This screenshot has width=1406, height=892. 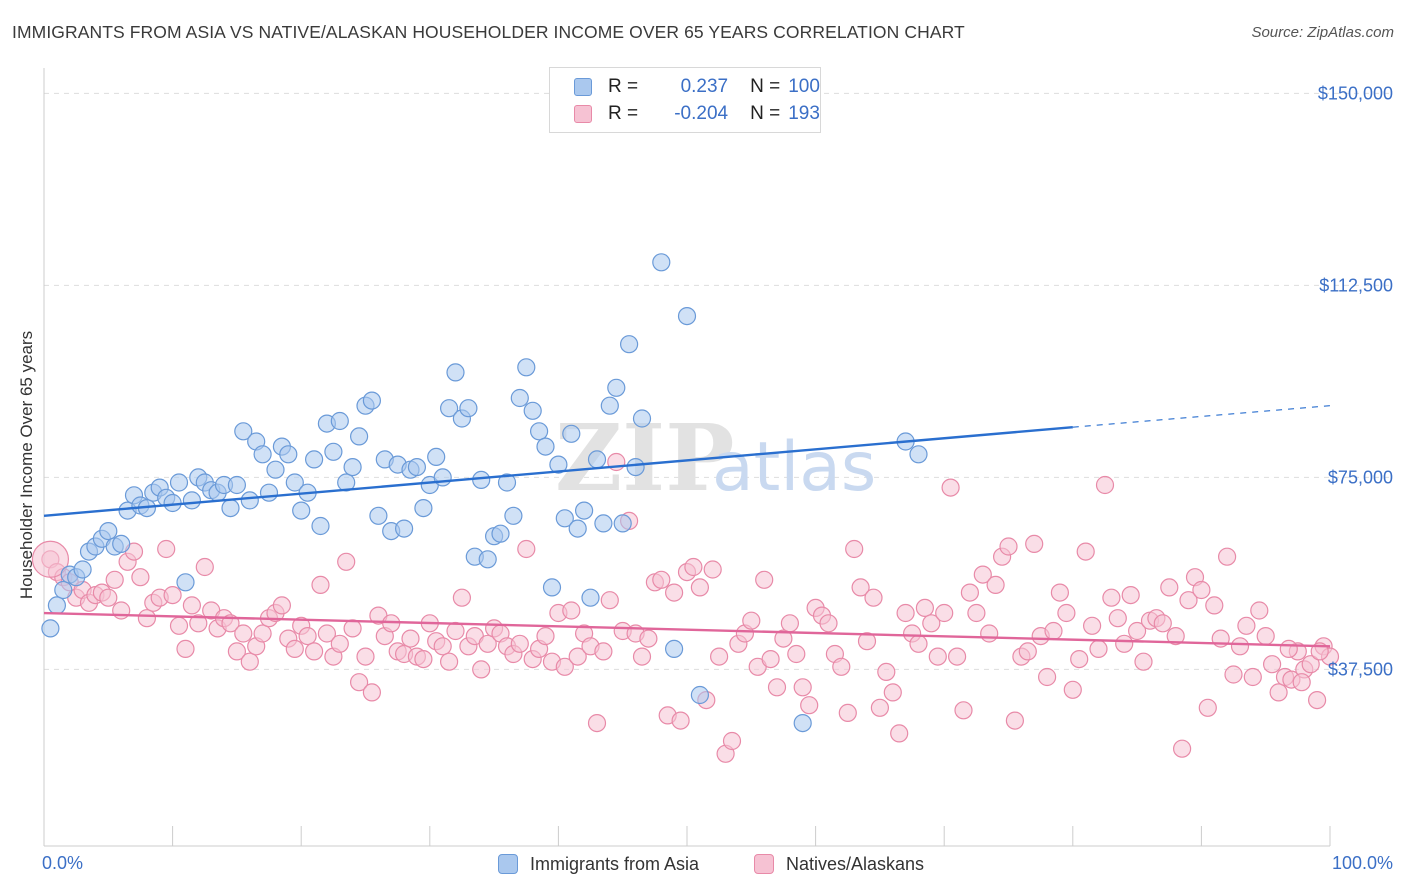 I want to click on y-tick-label: $37,500, so click(x=1360, y=669).